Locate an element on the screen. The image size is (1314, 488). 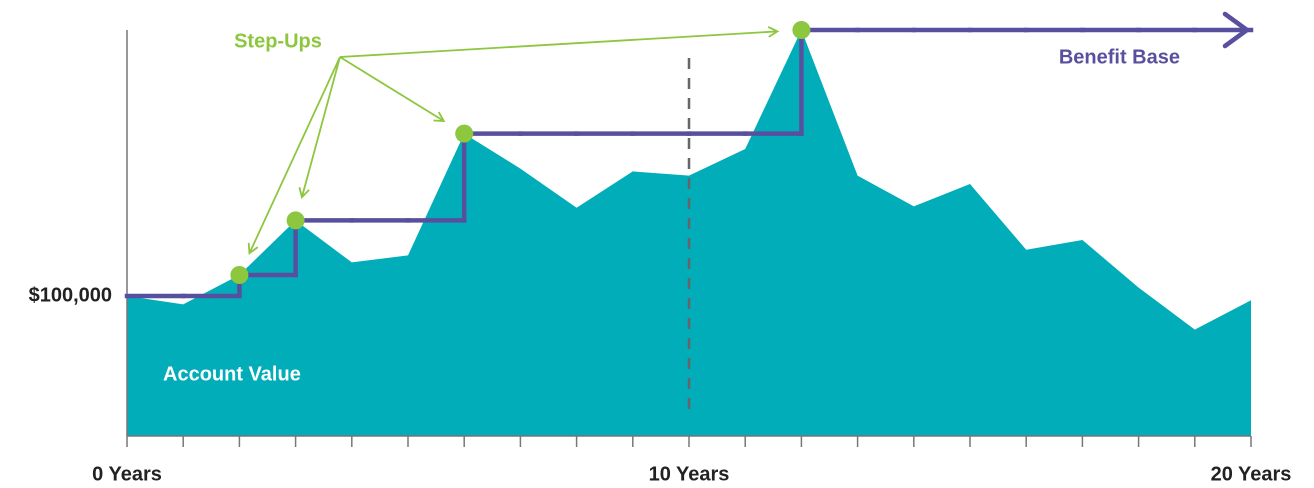
x-tick-label: 10 Years is located at coordinates (689, 474).